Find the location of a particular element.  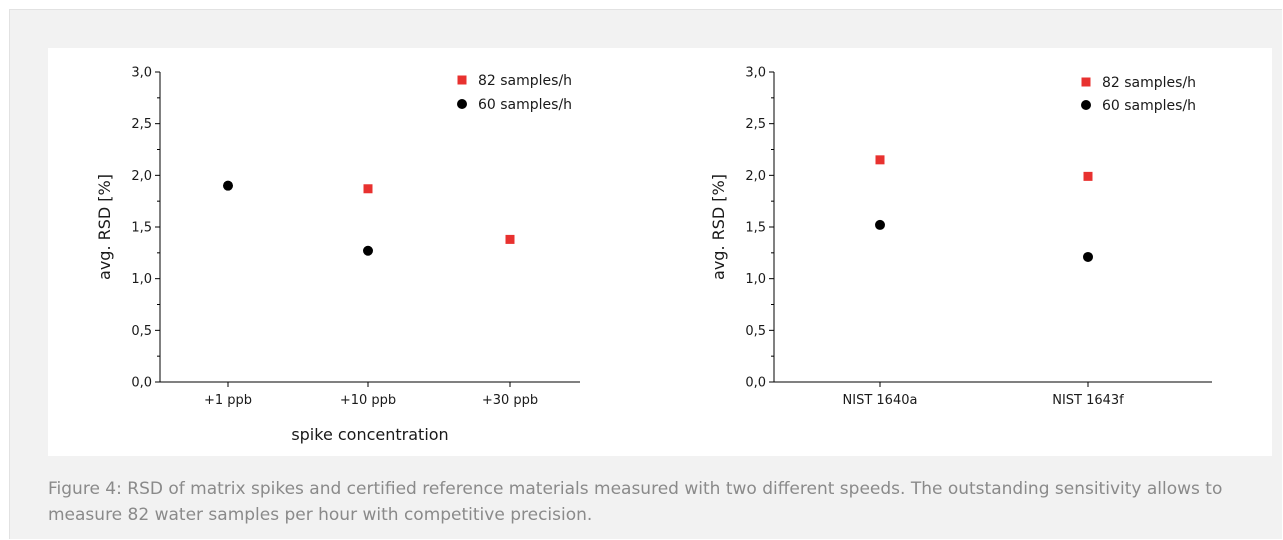

x-tick-label: NIST 1643f is located at coordinates (1088, 400).